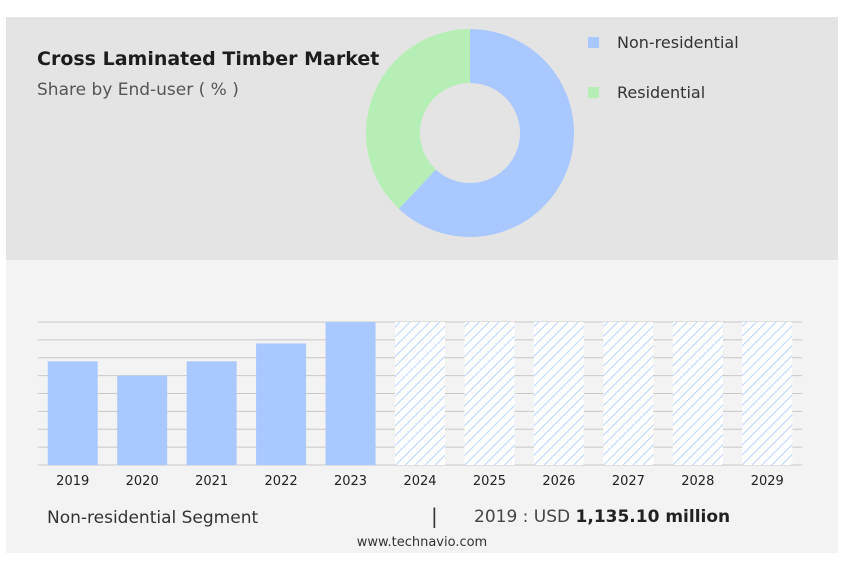  Describe the element at coordinates (593, 92) in the screenshot. I see `legend-swatch-residential` at that location.